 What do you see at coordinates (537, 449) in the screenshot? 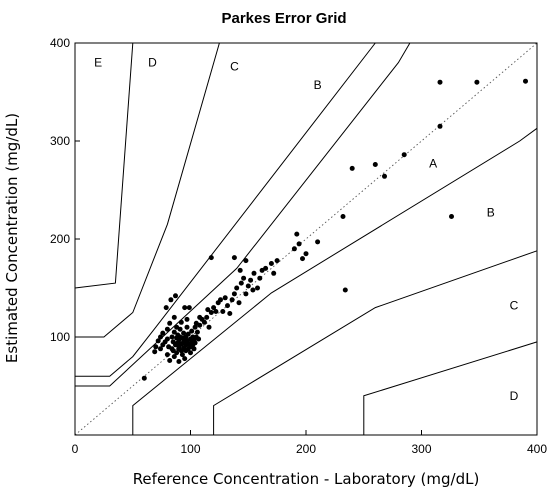
I see `x-tick-label-4: 400` at bounding box center [537, 449].